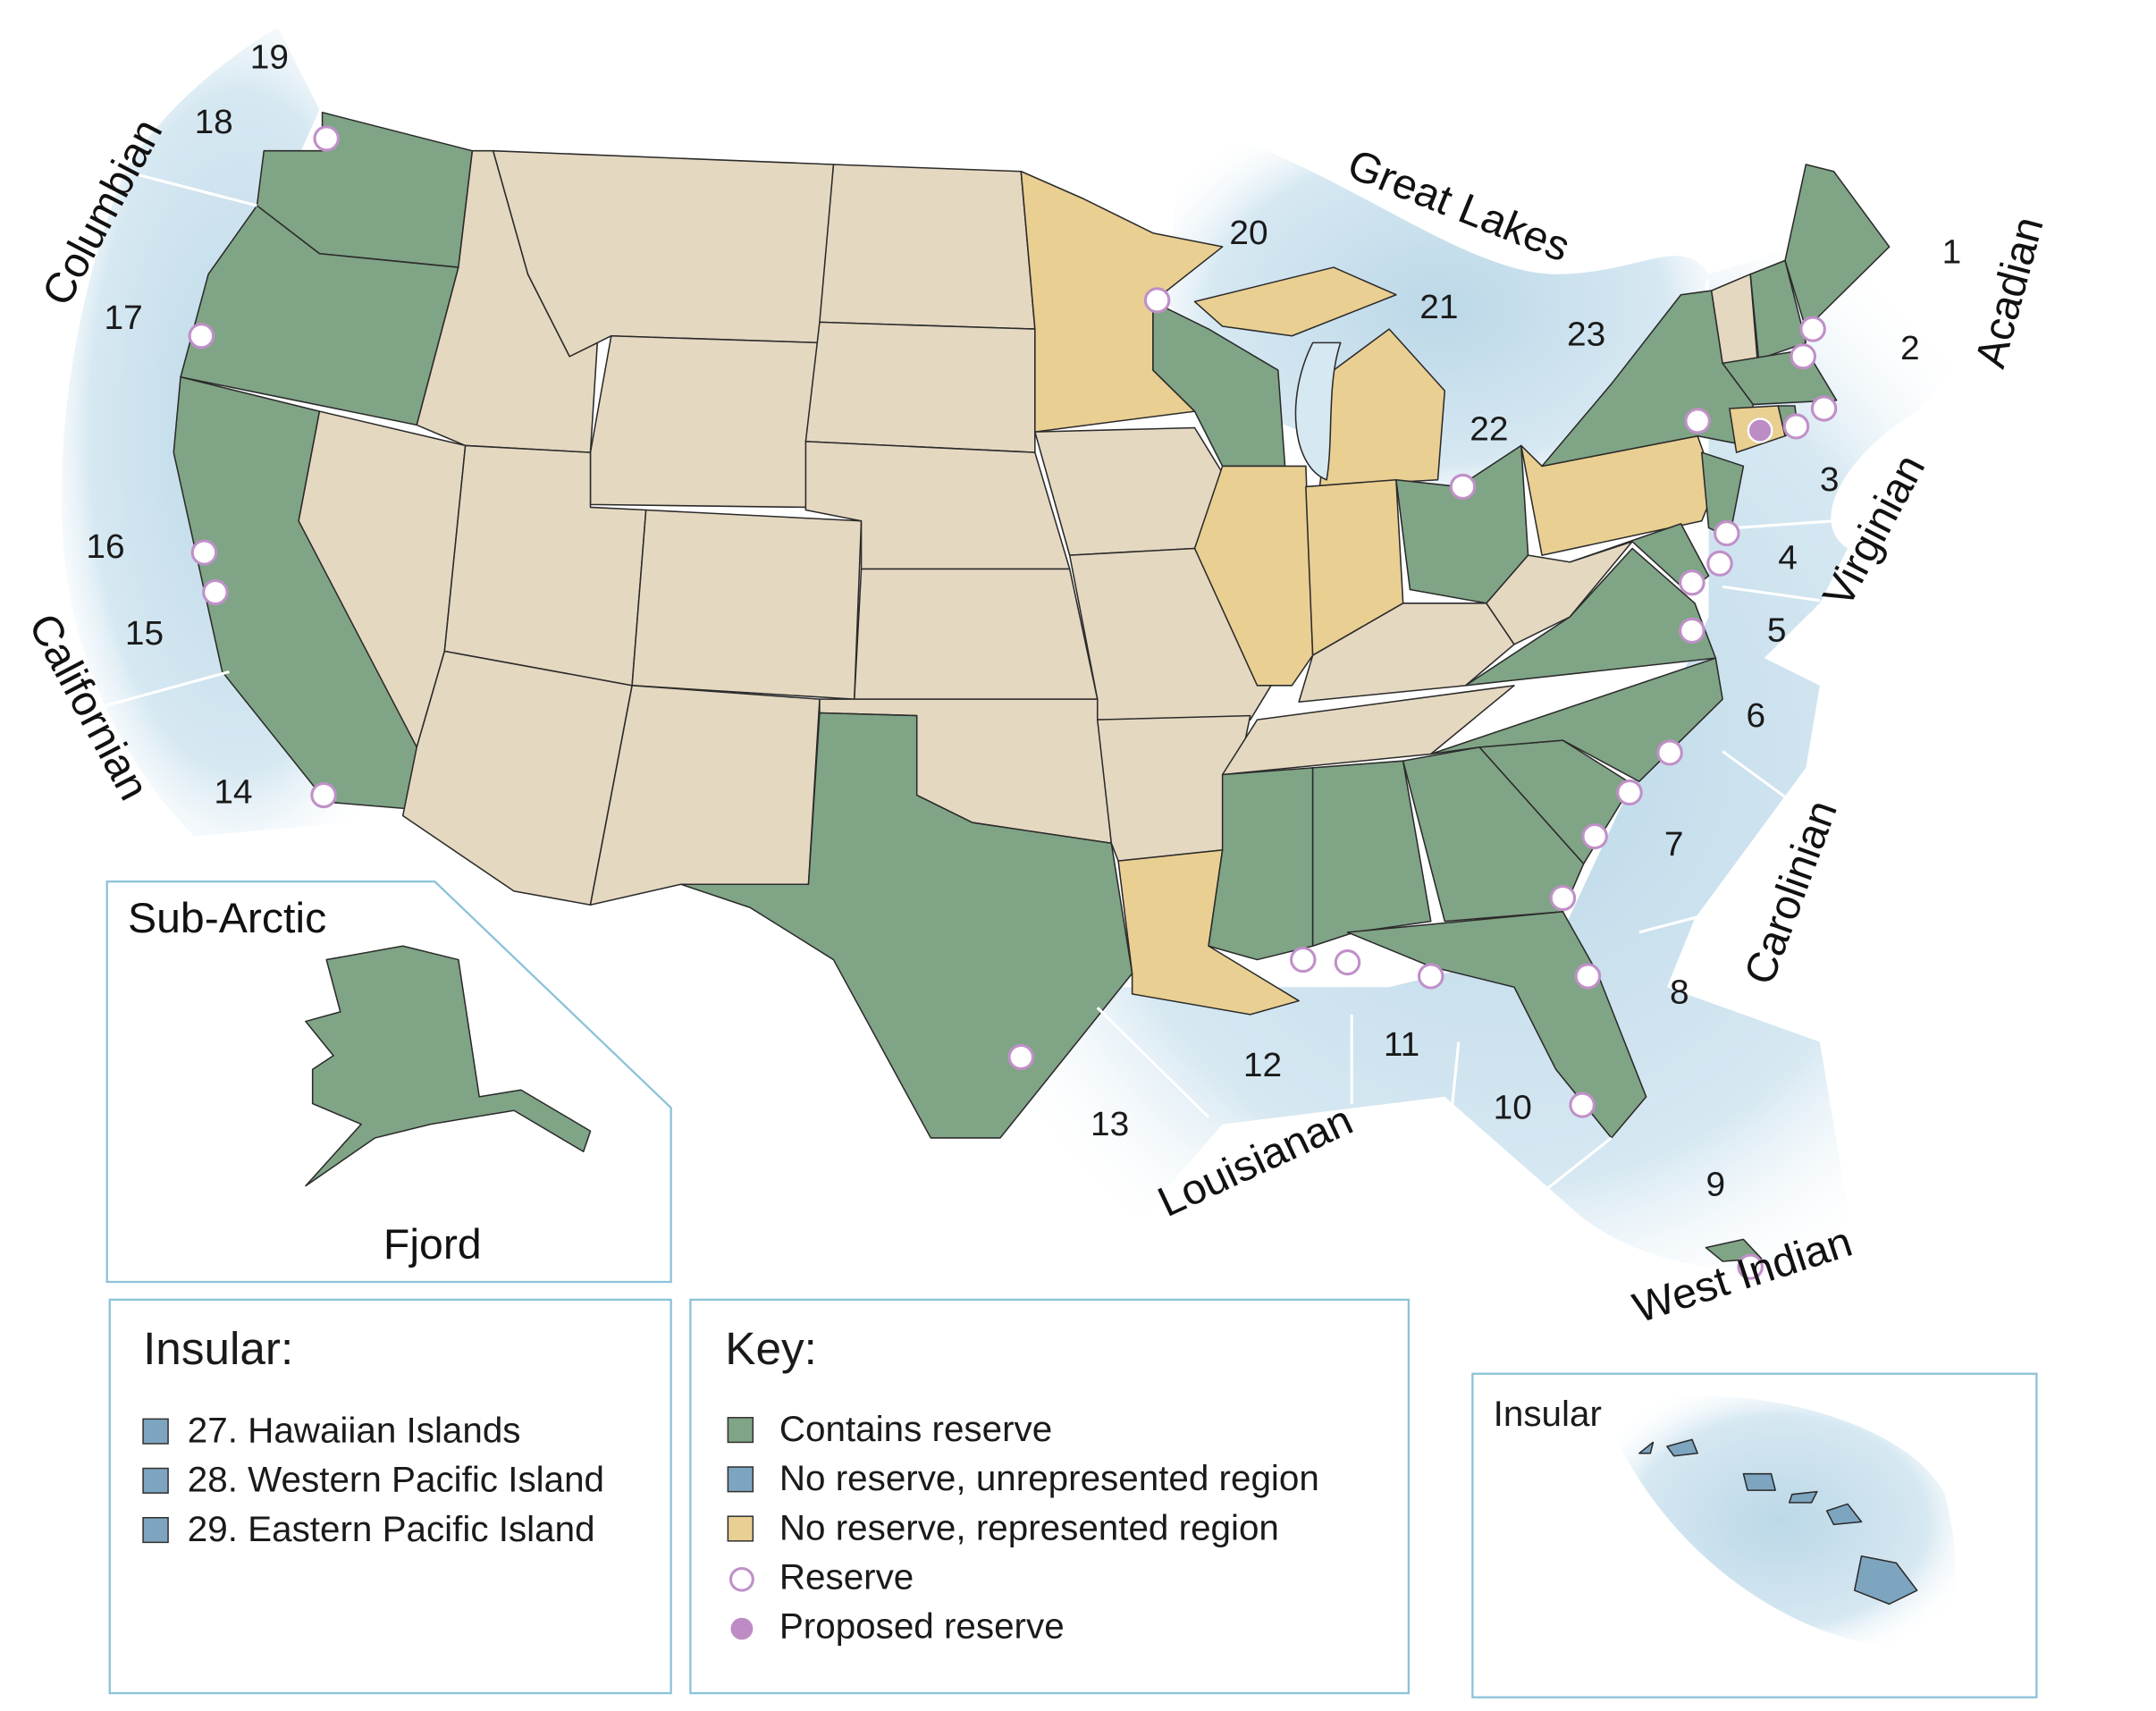 The image size is (2156, 1711). I want to click on insular-list-box, so click(390, 1496).